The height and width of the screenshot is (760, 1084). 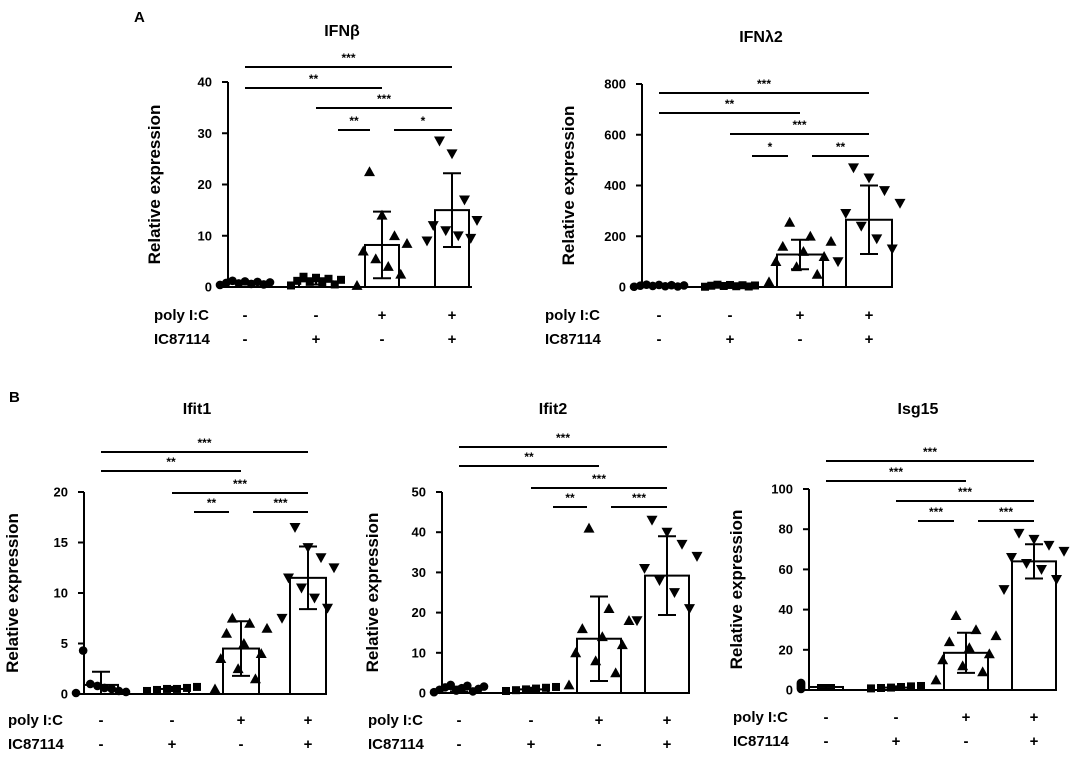 What do you see at coordinates (61, 492) in the screenshot?
I see `y-tick-label: 20` at bounding box center [61, 492].